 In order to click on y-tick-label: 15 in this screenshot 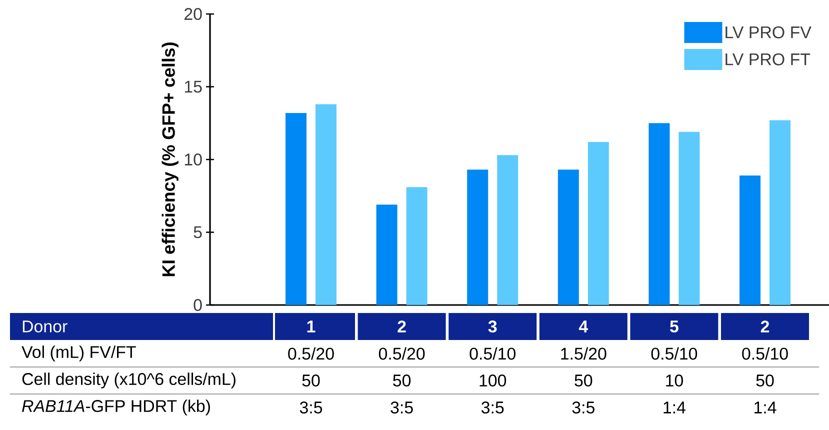, I will do `click(193, 86)`.